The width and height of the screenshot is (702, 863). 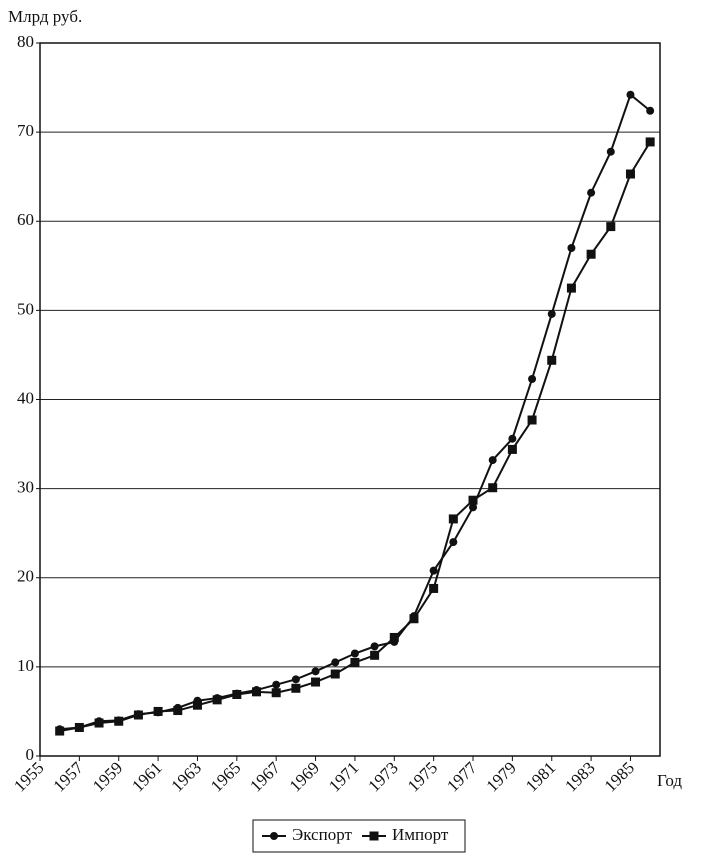 I want to click on x-tick-label: 1961, so click(x=146, y=776).